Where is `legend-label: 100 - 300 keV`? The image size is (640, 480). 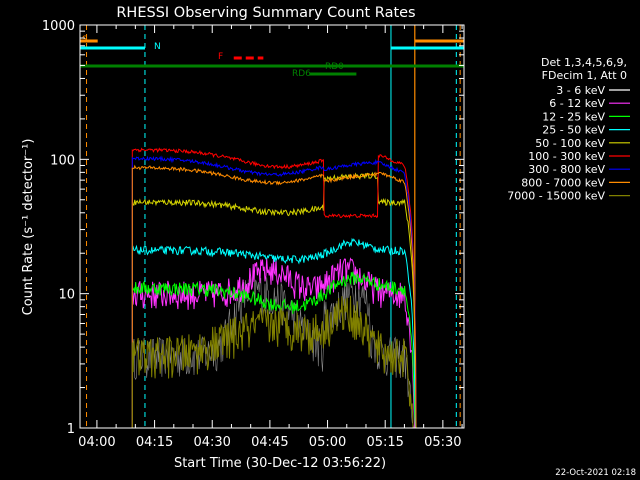 legend-label: 100 - 300 keV is located at coordinates (566, 156).